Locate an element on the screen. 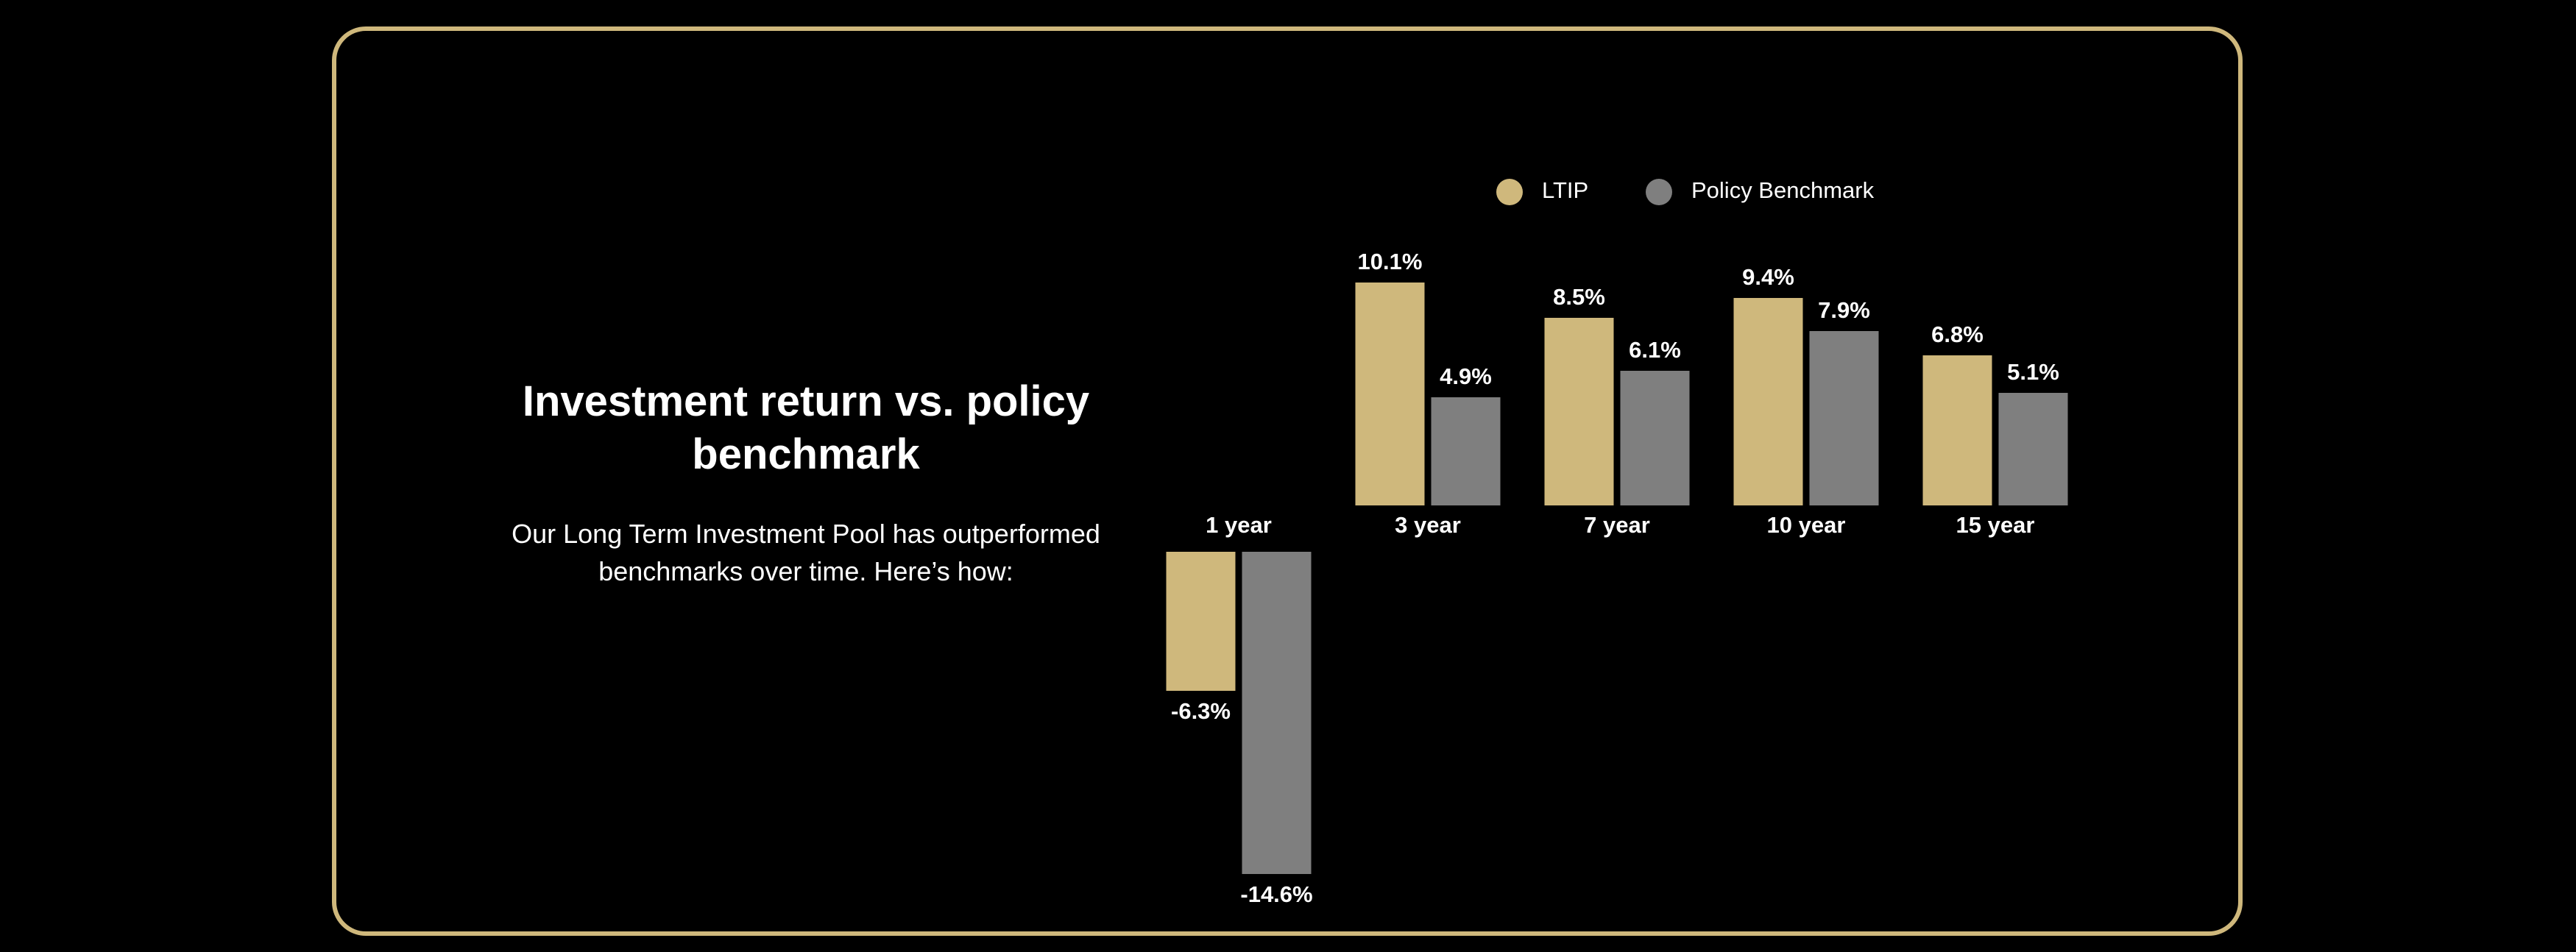 Image resolution: width=2576 pixels, height=952 pixels. value-label: 6.1% is located at coordinates (1655, 350).